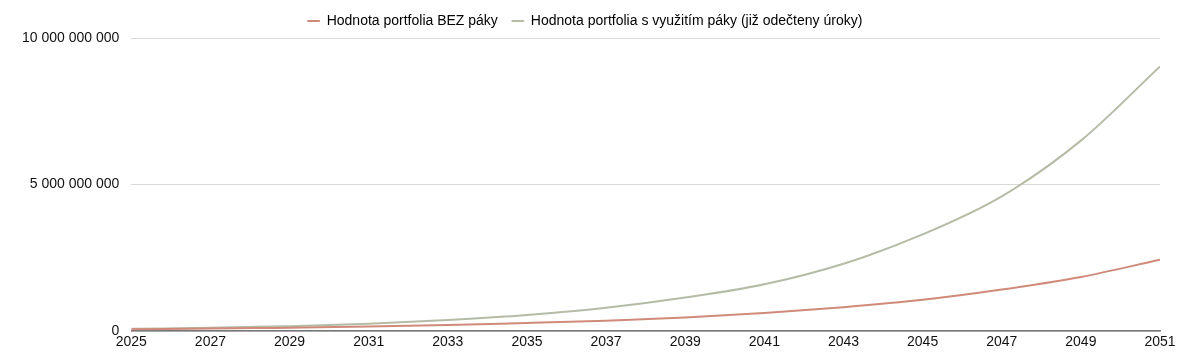 This screenshot has width=1200, height=356. I want to click on x-tick-label: 2047, so click(1002, 341).